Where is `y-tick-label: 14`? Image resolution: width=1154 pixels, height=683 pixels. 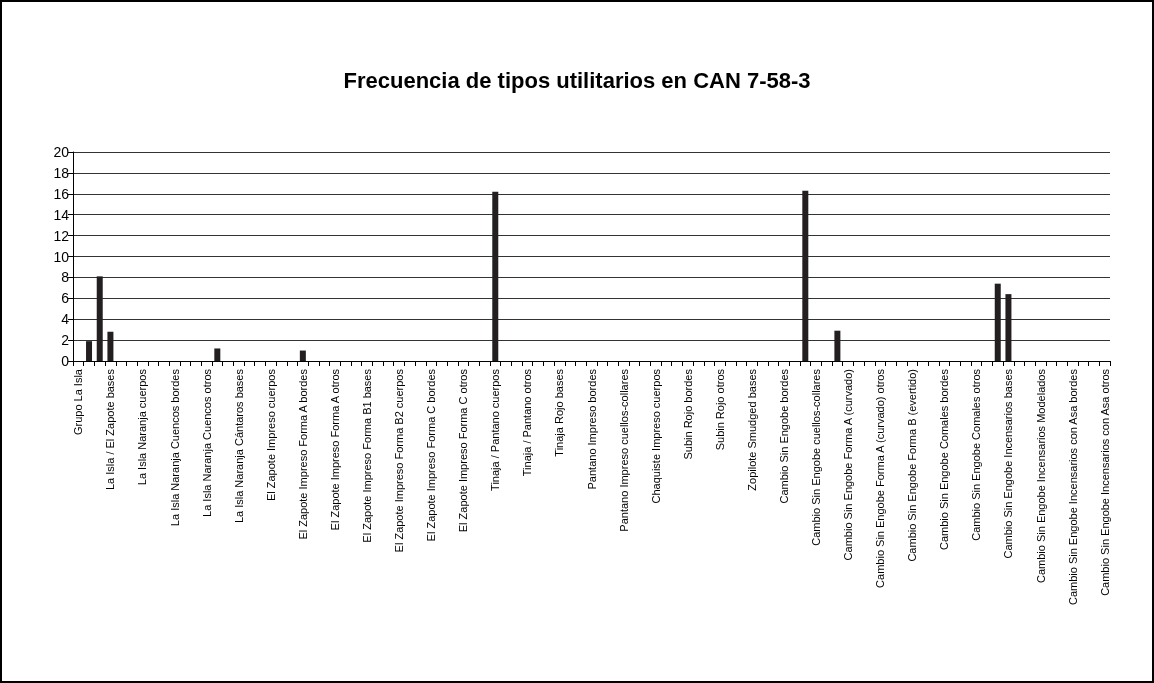
y-tick-label: 14 is located at coordinates (61, 214).